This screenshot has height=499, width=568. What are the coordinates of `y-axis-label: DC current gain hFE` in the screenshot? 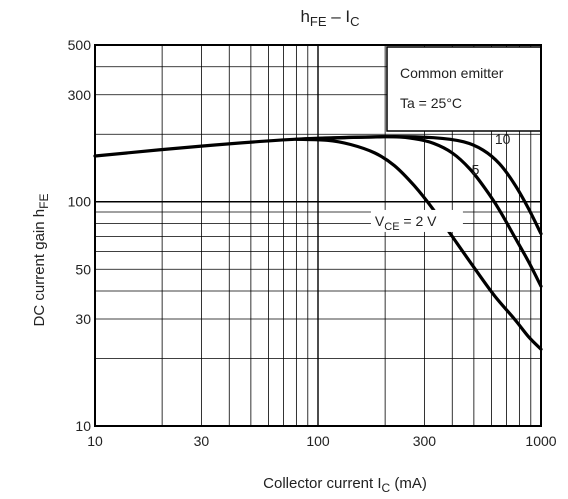 It's located at (41, 260).